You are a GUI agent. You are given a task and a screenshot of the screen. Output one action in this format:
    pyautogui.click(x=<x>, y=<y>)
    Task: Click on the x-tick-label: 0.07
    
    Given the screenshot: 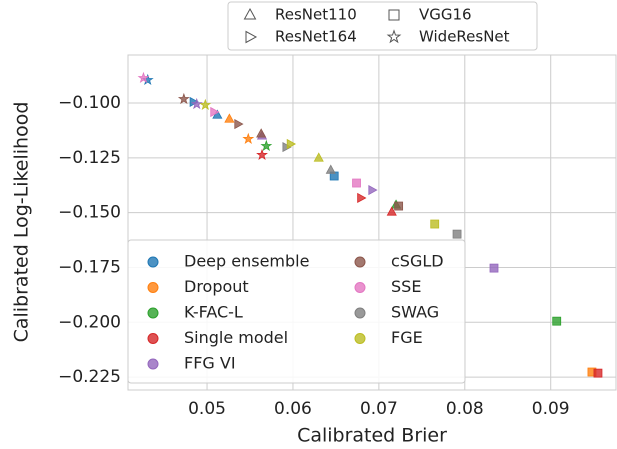 What is the action you would take?
    pyautogui.click(x=379, y=409)
    